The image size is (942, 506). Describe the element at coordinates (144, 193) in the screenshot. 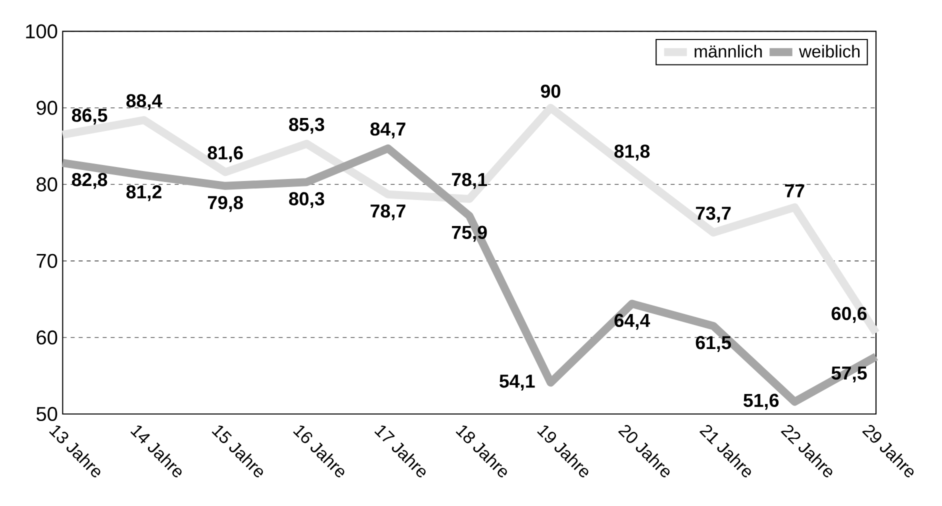

I see `data-label: 81,2` at that location.